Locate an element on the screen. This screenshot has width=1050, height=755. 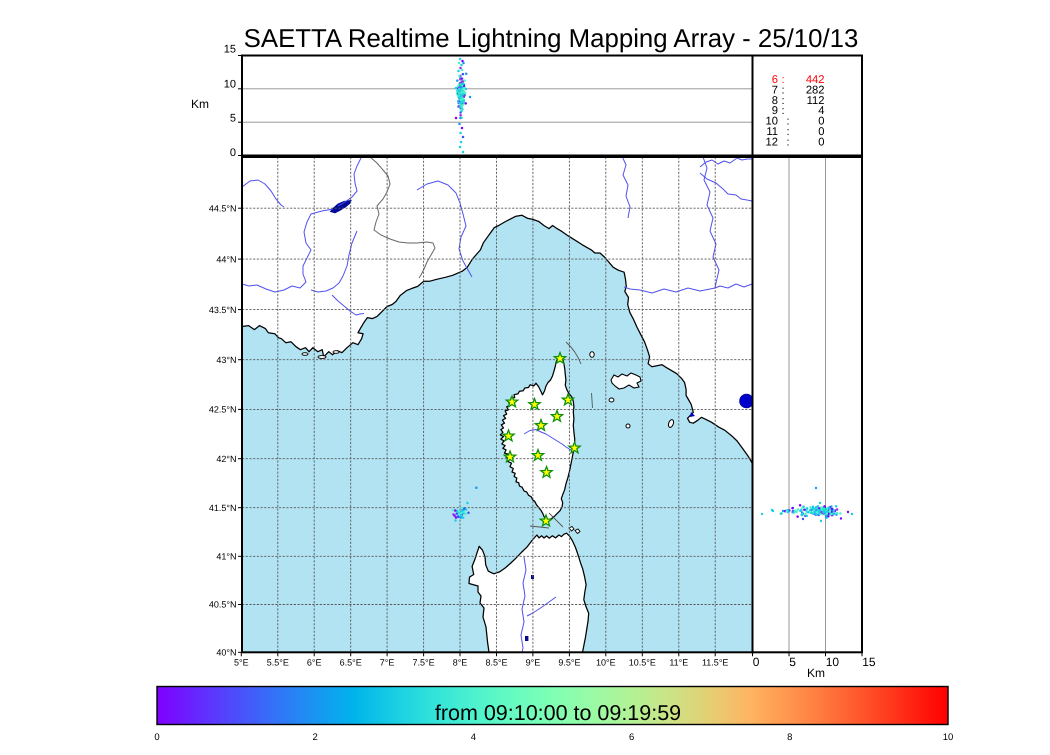
svg-text: 12 is located at coordinates (772, 142).